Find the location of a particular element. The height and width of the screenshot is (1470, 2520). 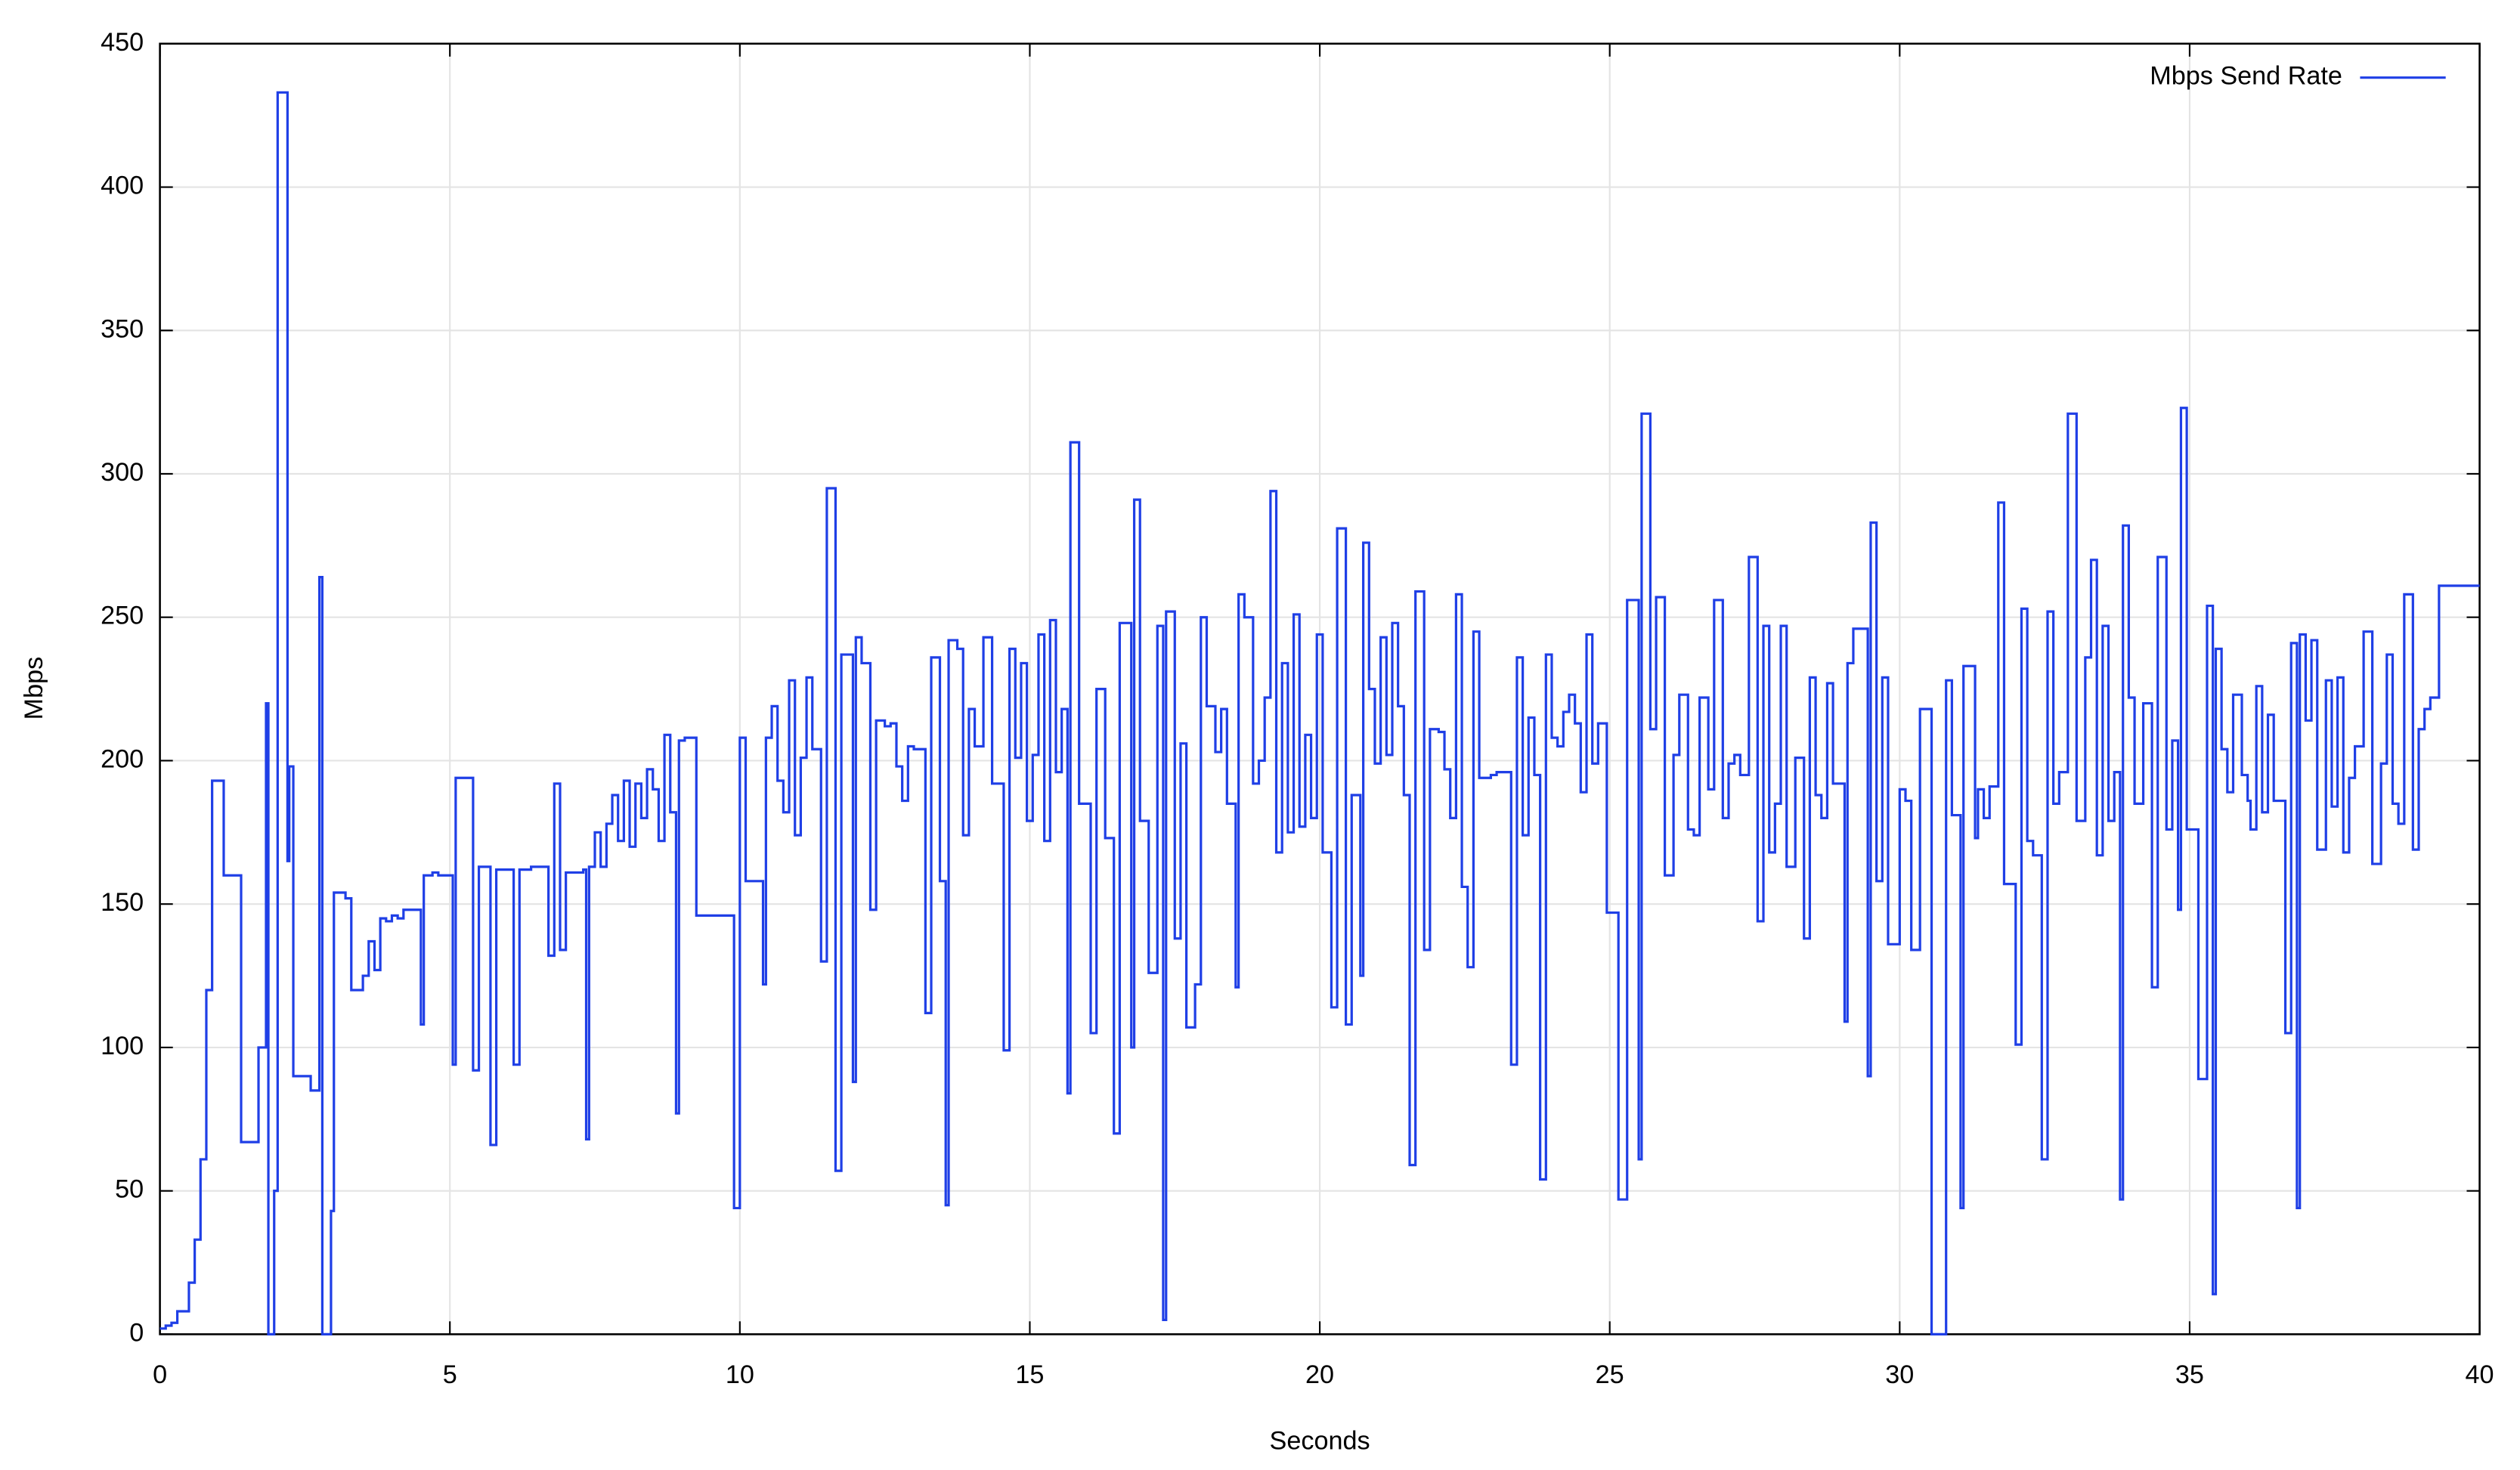

x-tick-label: 35 is located at coordinates (2189, 1374).